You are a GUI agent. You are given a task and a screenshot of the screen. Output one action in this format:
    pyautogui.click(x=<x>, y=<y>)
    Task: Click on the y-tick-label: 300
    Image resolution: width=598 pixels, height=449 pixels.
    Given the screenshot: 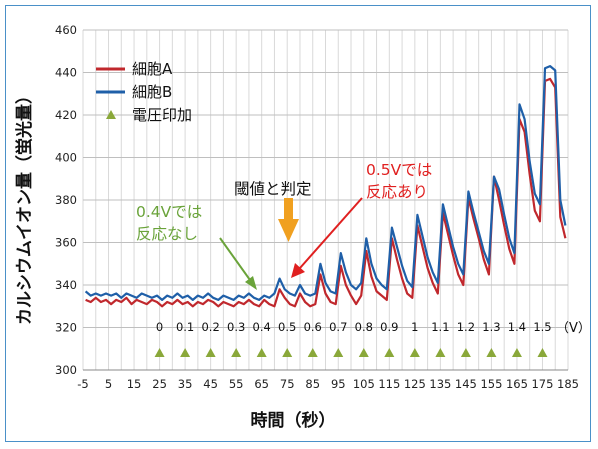 What is the action you would take?
    pyautogui.click(x=66, y=370)
    